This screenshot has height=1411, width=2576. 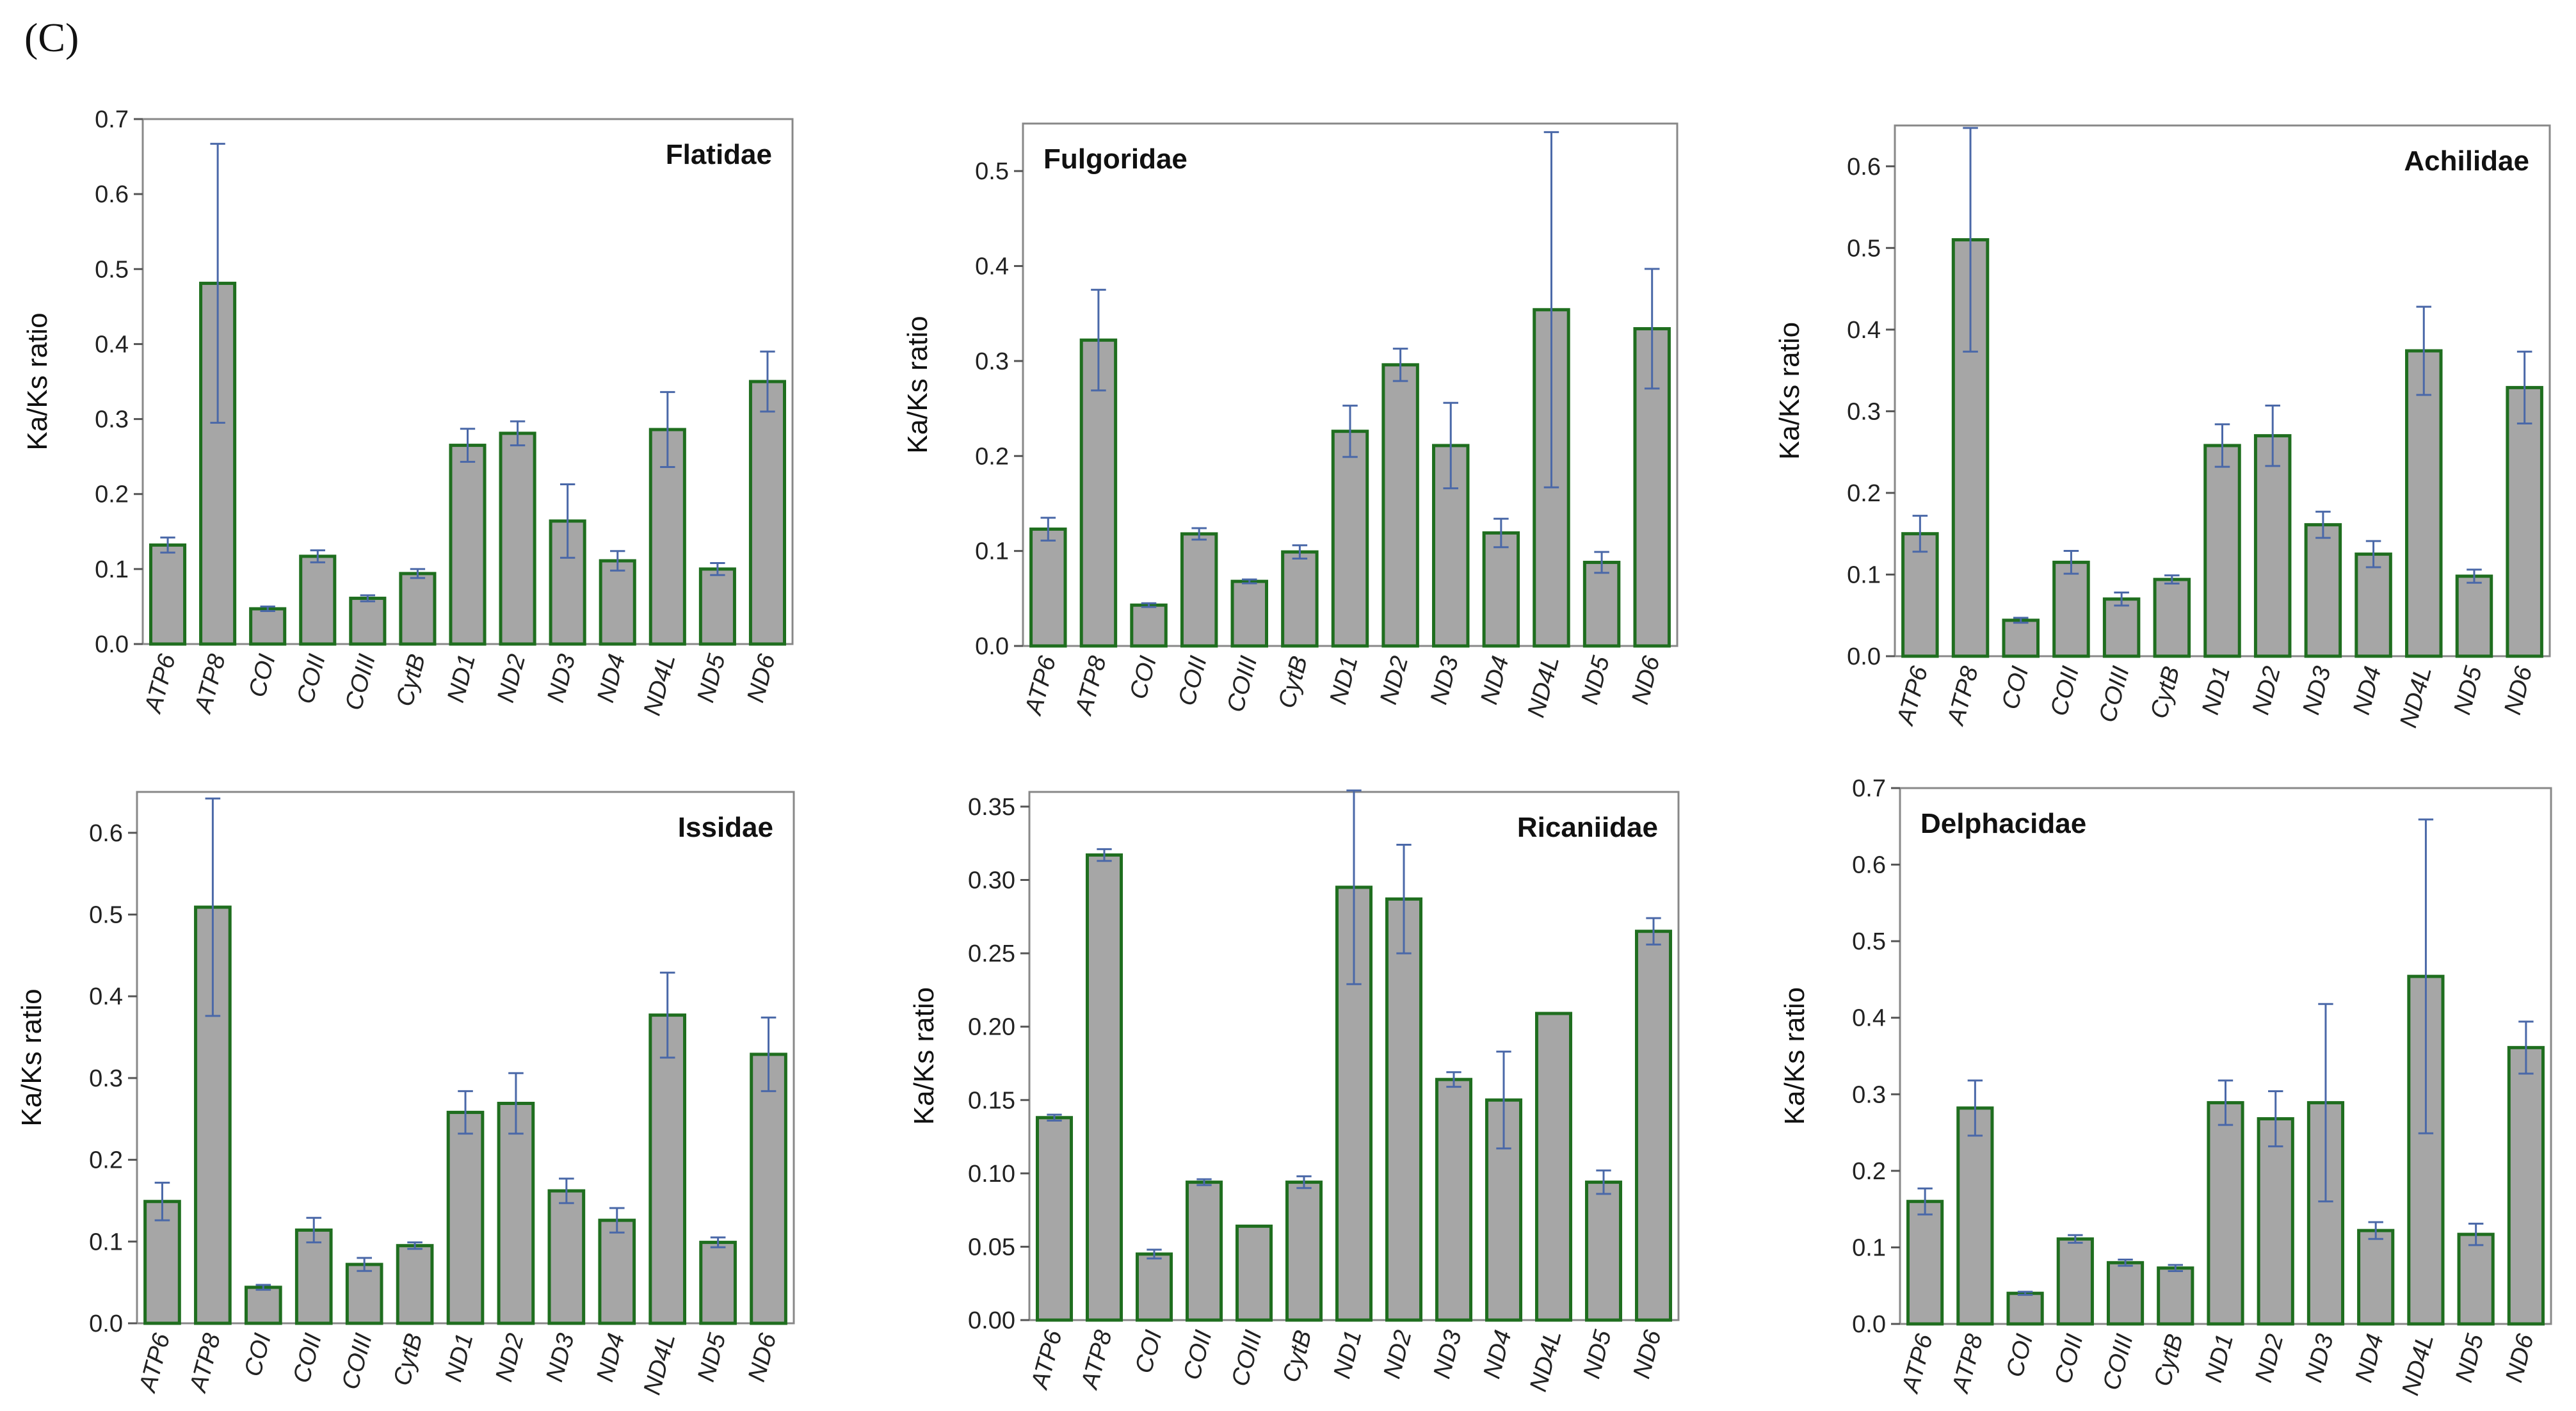 I want to click on panel-title: Flatidae, so click(x=719, y=154).